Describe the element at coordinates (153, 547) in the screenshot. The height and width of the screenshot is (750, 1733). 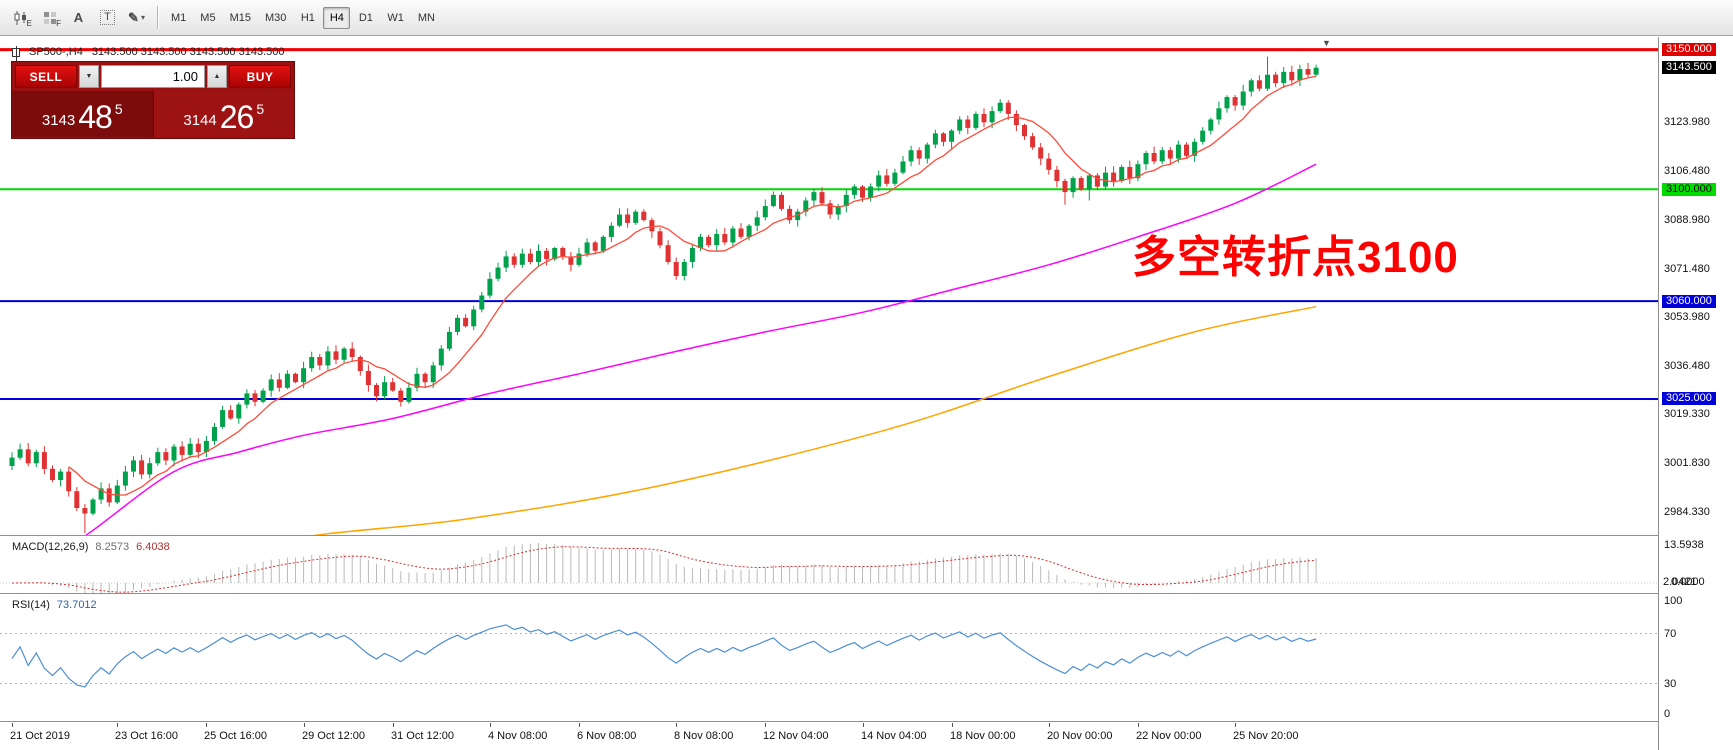
I see `macd-signal-value: 6.4038` at that location.